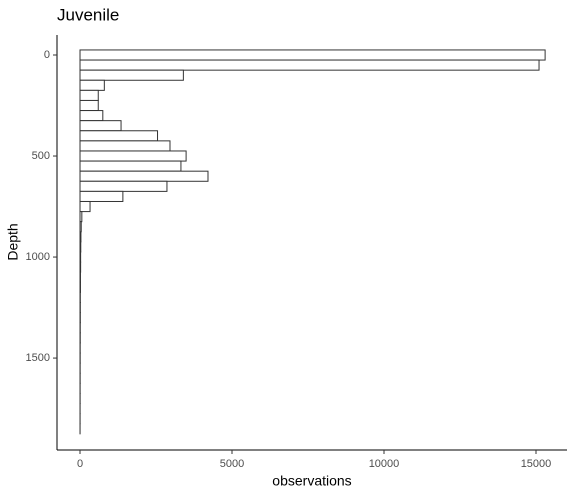  What do you see at coordinates (536, 464) in the screenshot?
I see `x-tick-label: 15000` at bounding box center [536, 464].